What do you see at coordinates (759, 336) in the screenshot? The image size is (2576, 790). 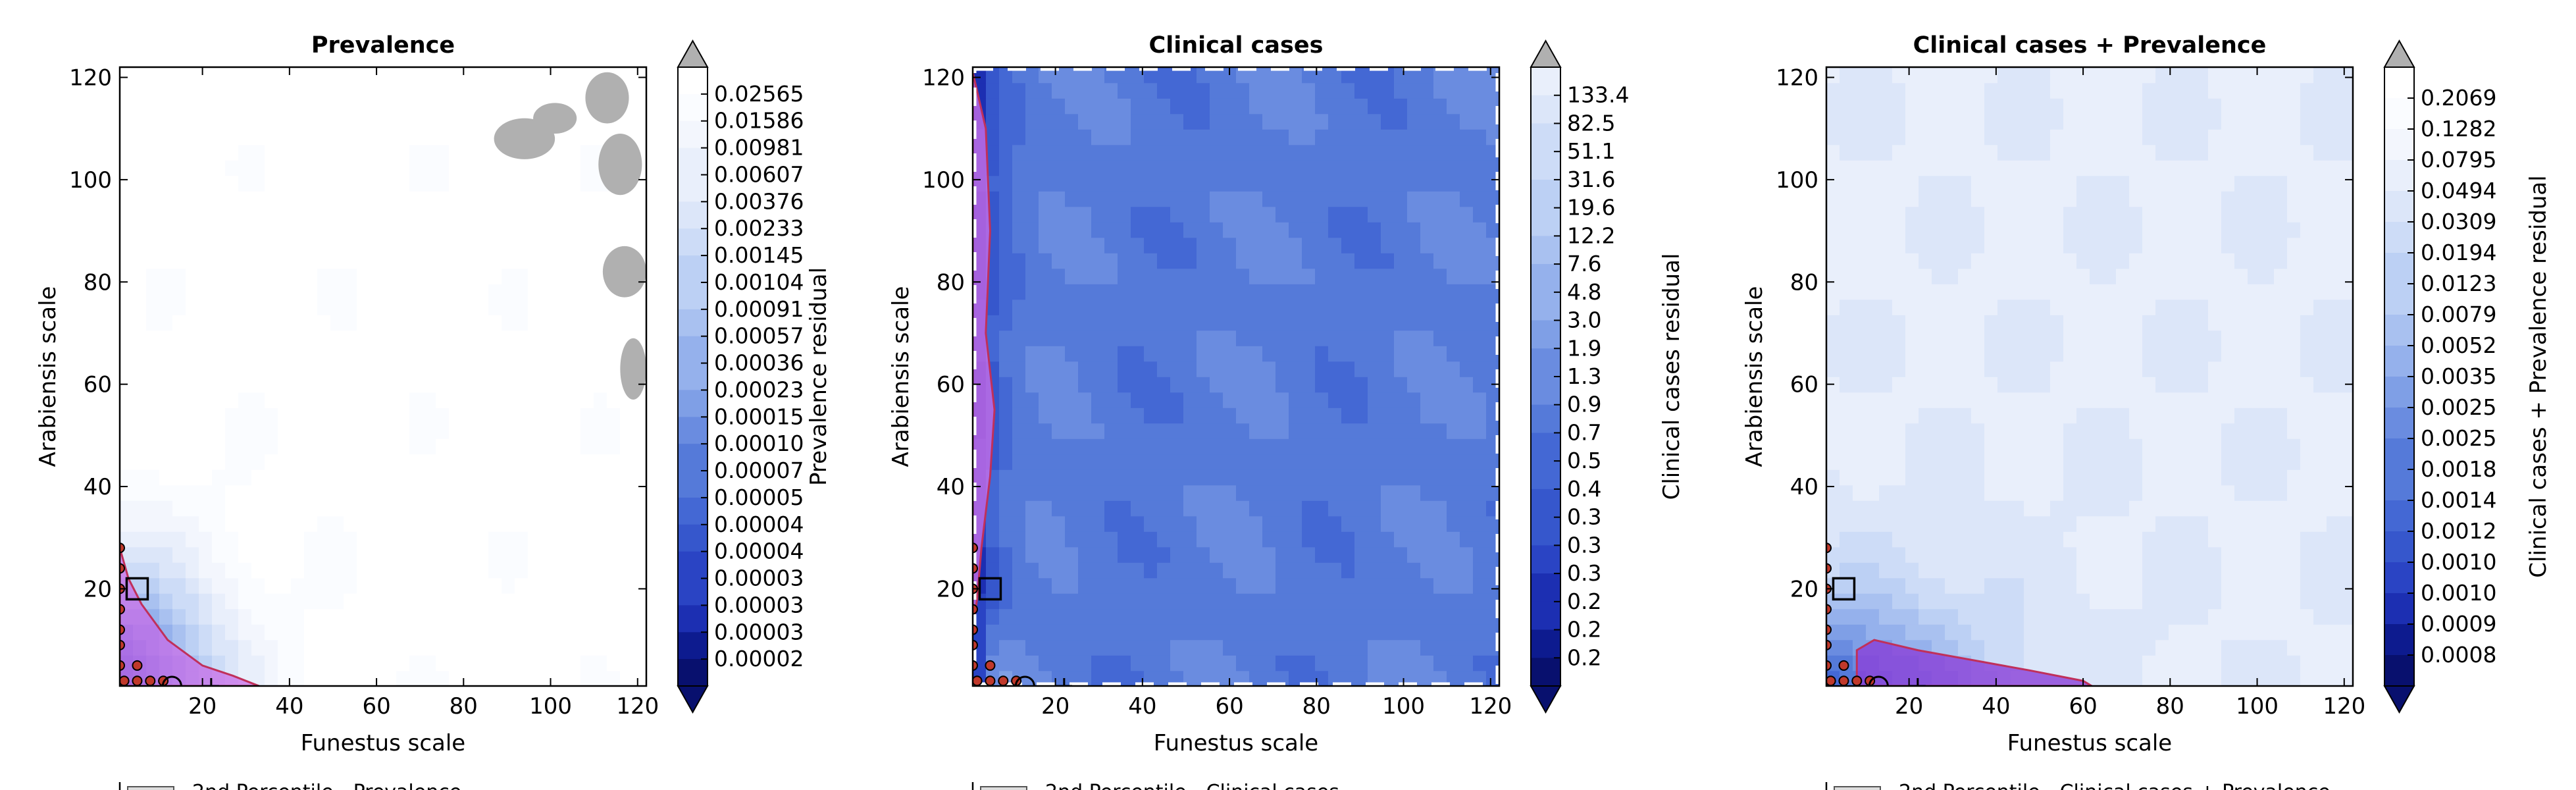 I see `colorbar-tick-label: 0.00057` at bounding box center [759, 336].